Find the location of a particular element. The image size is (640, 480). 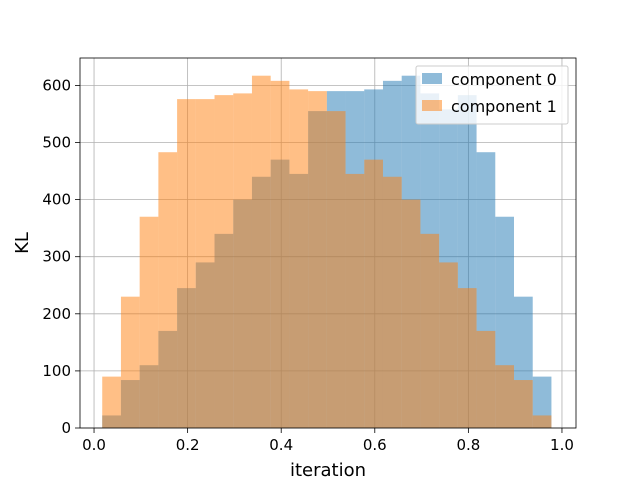

y-tick-label-1: 100 is located at coordinates (56, 371).